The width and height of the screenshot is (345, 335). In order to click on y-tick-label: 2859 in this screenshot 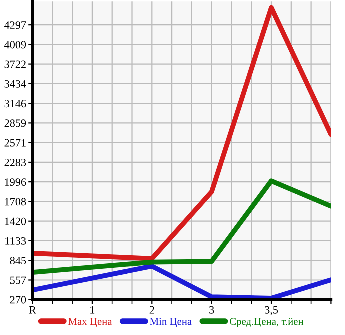, I will do `click(15, 124)`.